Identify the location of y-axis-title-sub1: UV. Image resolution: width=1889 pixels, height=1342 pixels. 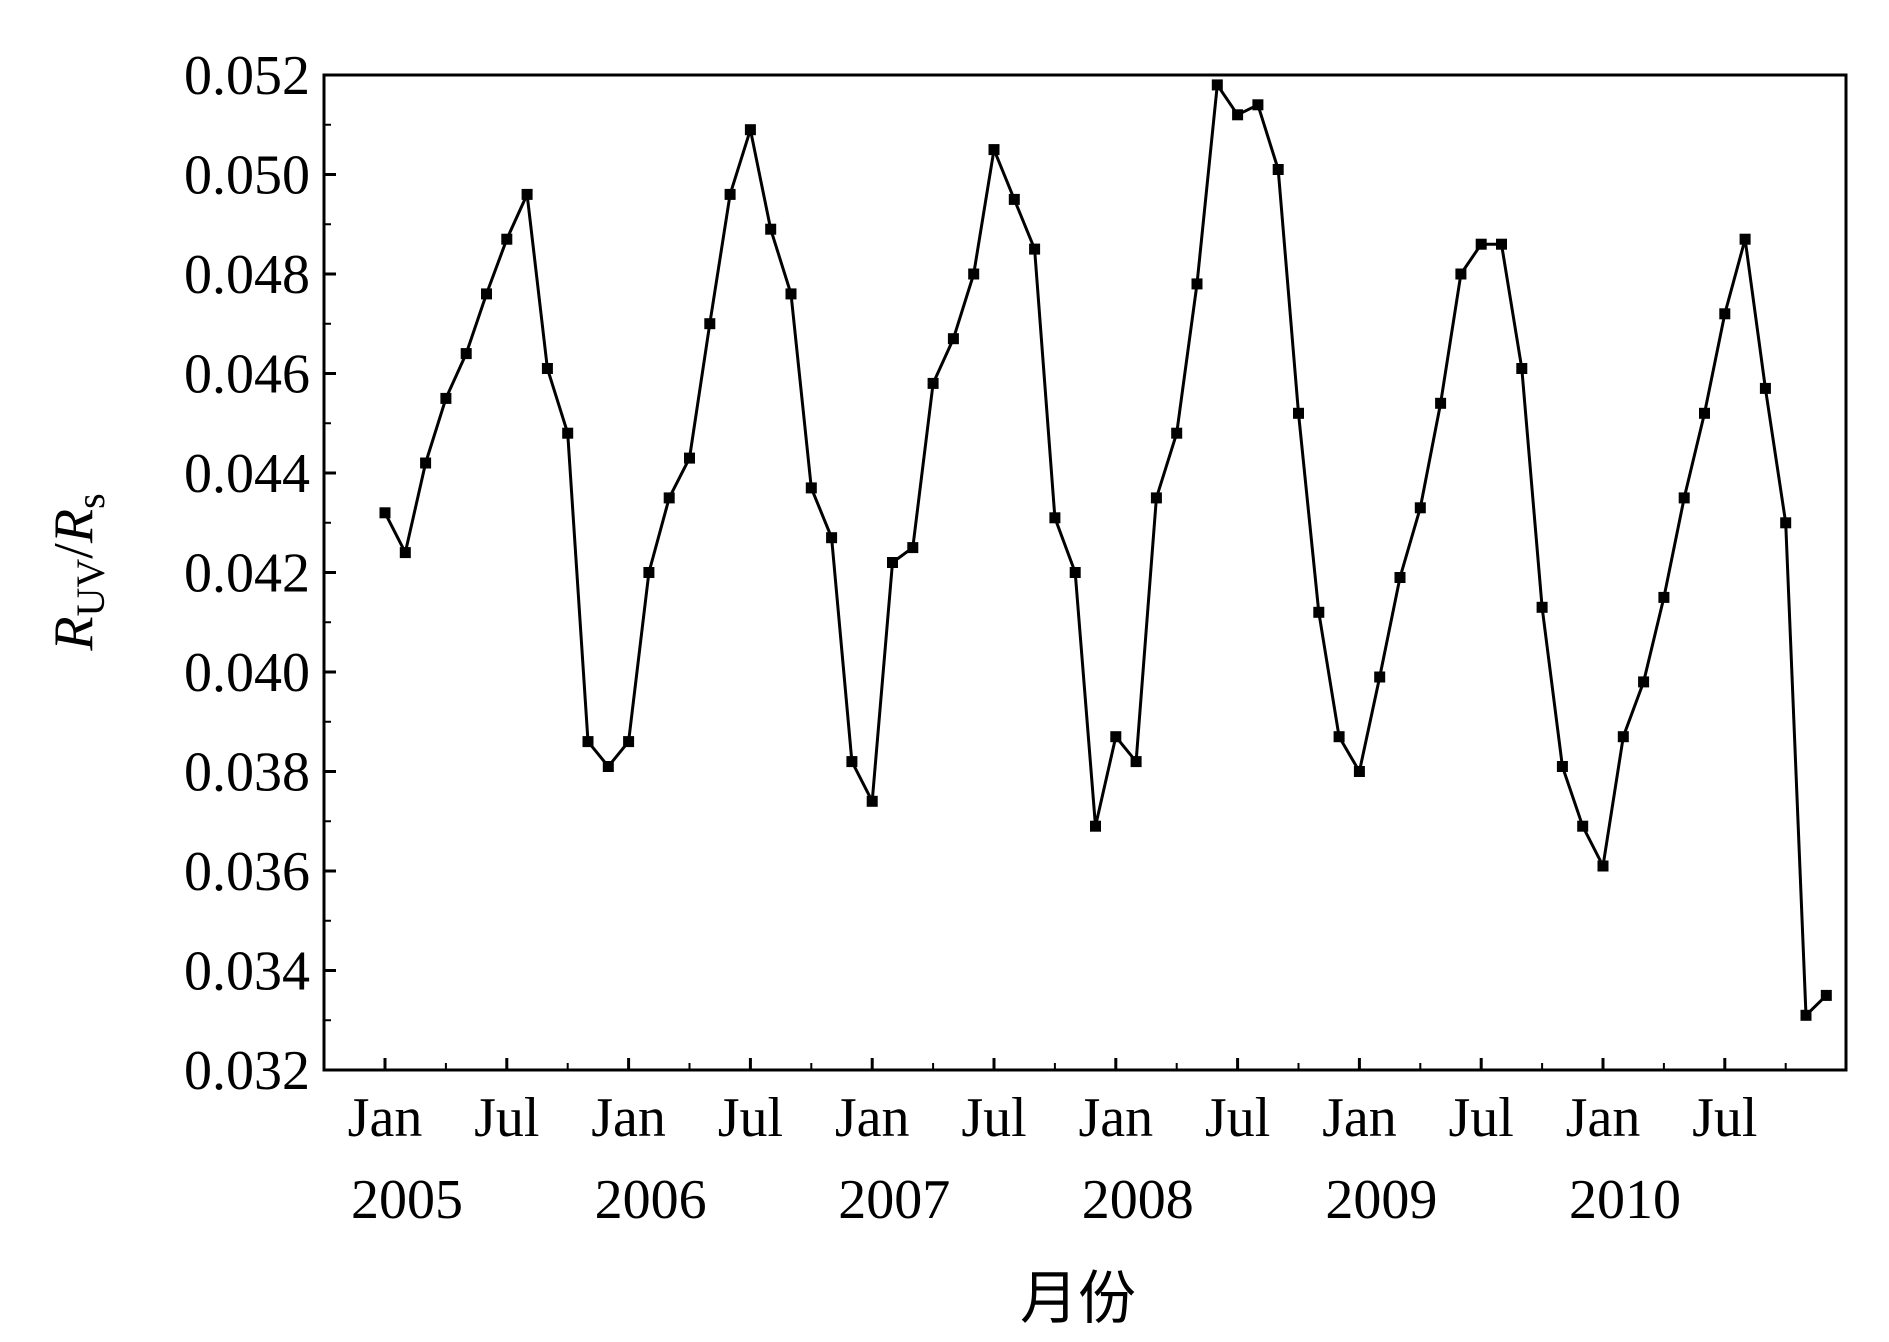
(90, 588).